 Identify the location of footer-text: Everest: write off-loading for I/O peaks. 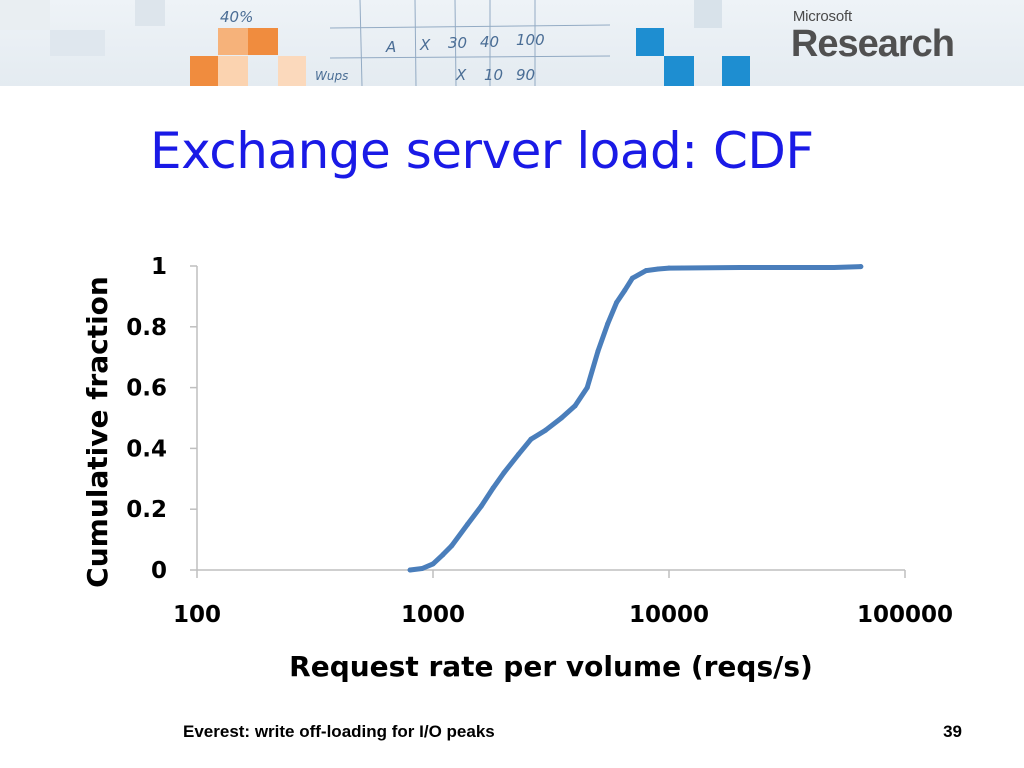
(339, 731).